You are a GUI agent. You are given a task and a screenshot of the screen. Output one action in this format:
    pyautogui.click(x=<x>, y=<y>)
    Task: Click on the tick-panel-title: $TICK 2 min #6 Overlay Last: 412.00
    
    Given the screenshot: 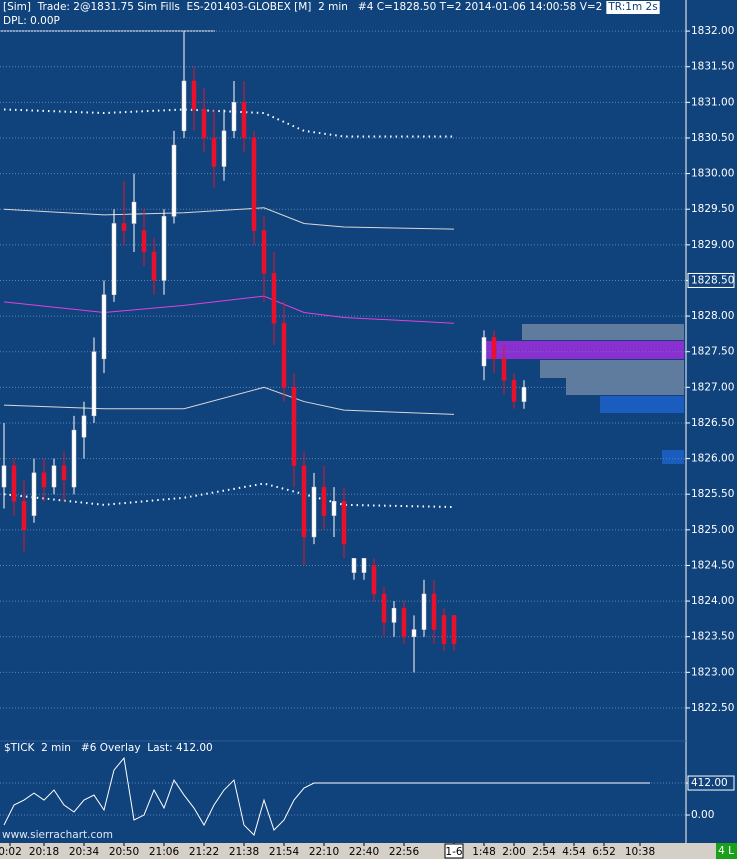 What is the action you would take?
    pyautogui.click(x=108, y=748)
    